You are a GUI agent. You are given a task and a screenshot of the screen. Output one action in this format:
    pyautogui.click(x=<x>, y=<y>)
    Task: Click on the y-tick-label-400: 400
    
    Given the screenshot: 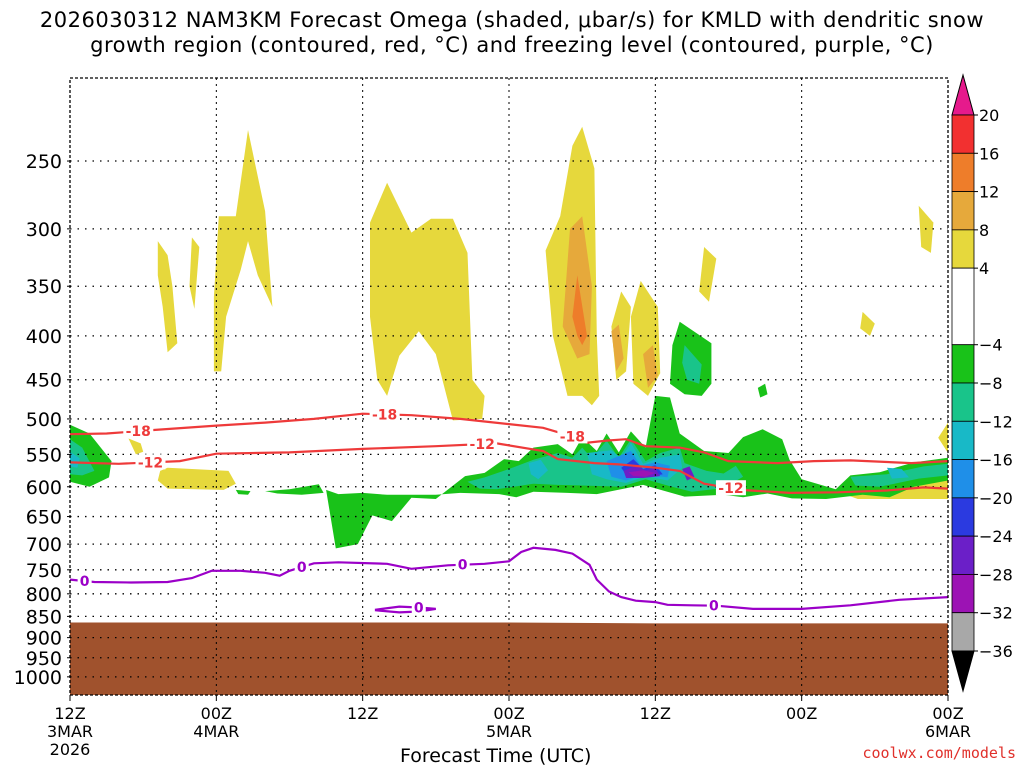 What is the action you would take?
    pyautogui.click(x=44, y=337)
    